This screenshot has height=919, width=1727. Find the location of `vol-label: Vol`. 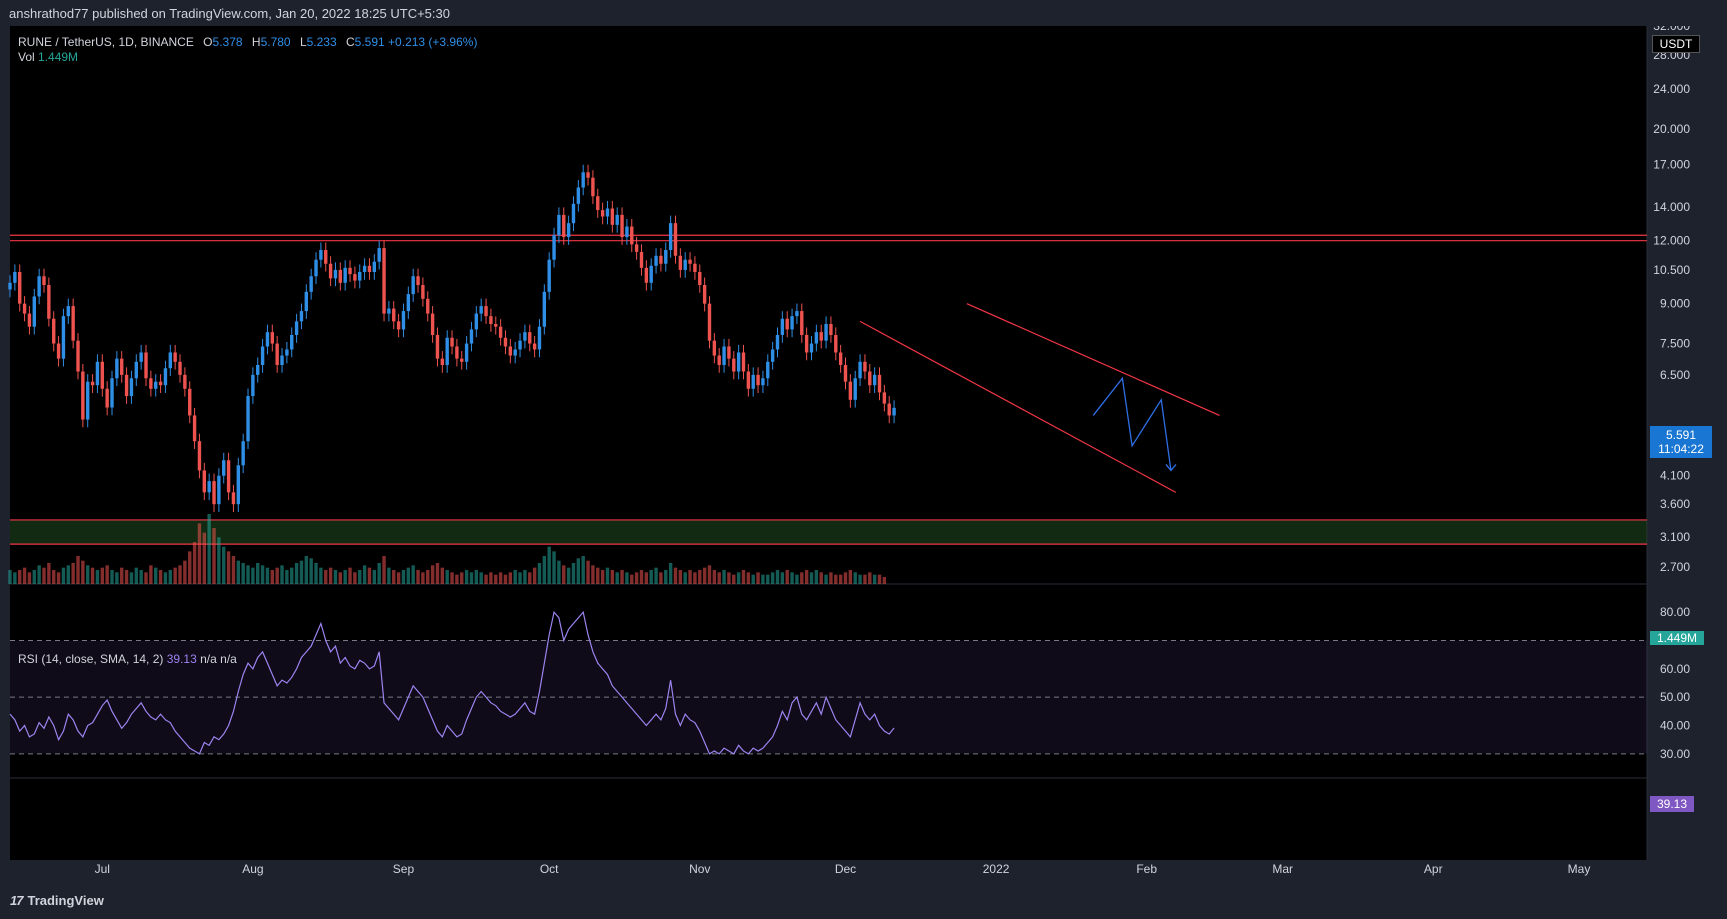

vol-label: Vol is located at coordinates (26, 57).